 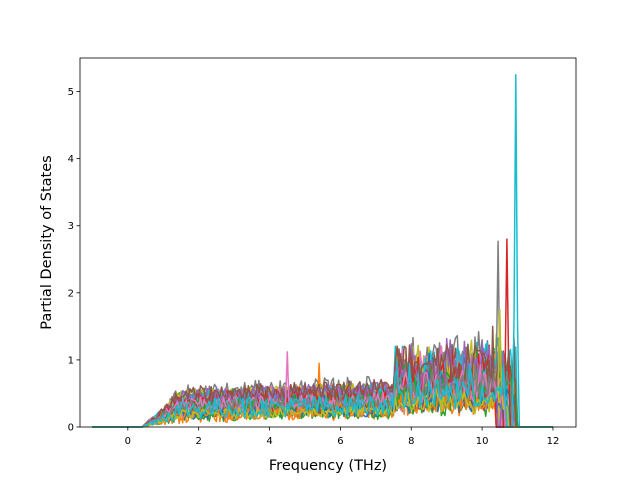 What do you see at coordinates (71, 293) in the screenshot?
I see `y-tick-label: 2` at bounding box center [71, 293].